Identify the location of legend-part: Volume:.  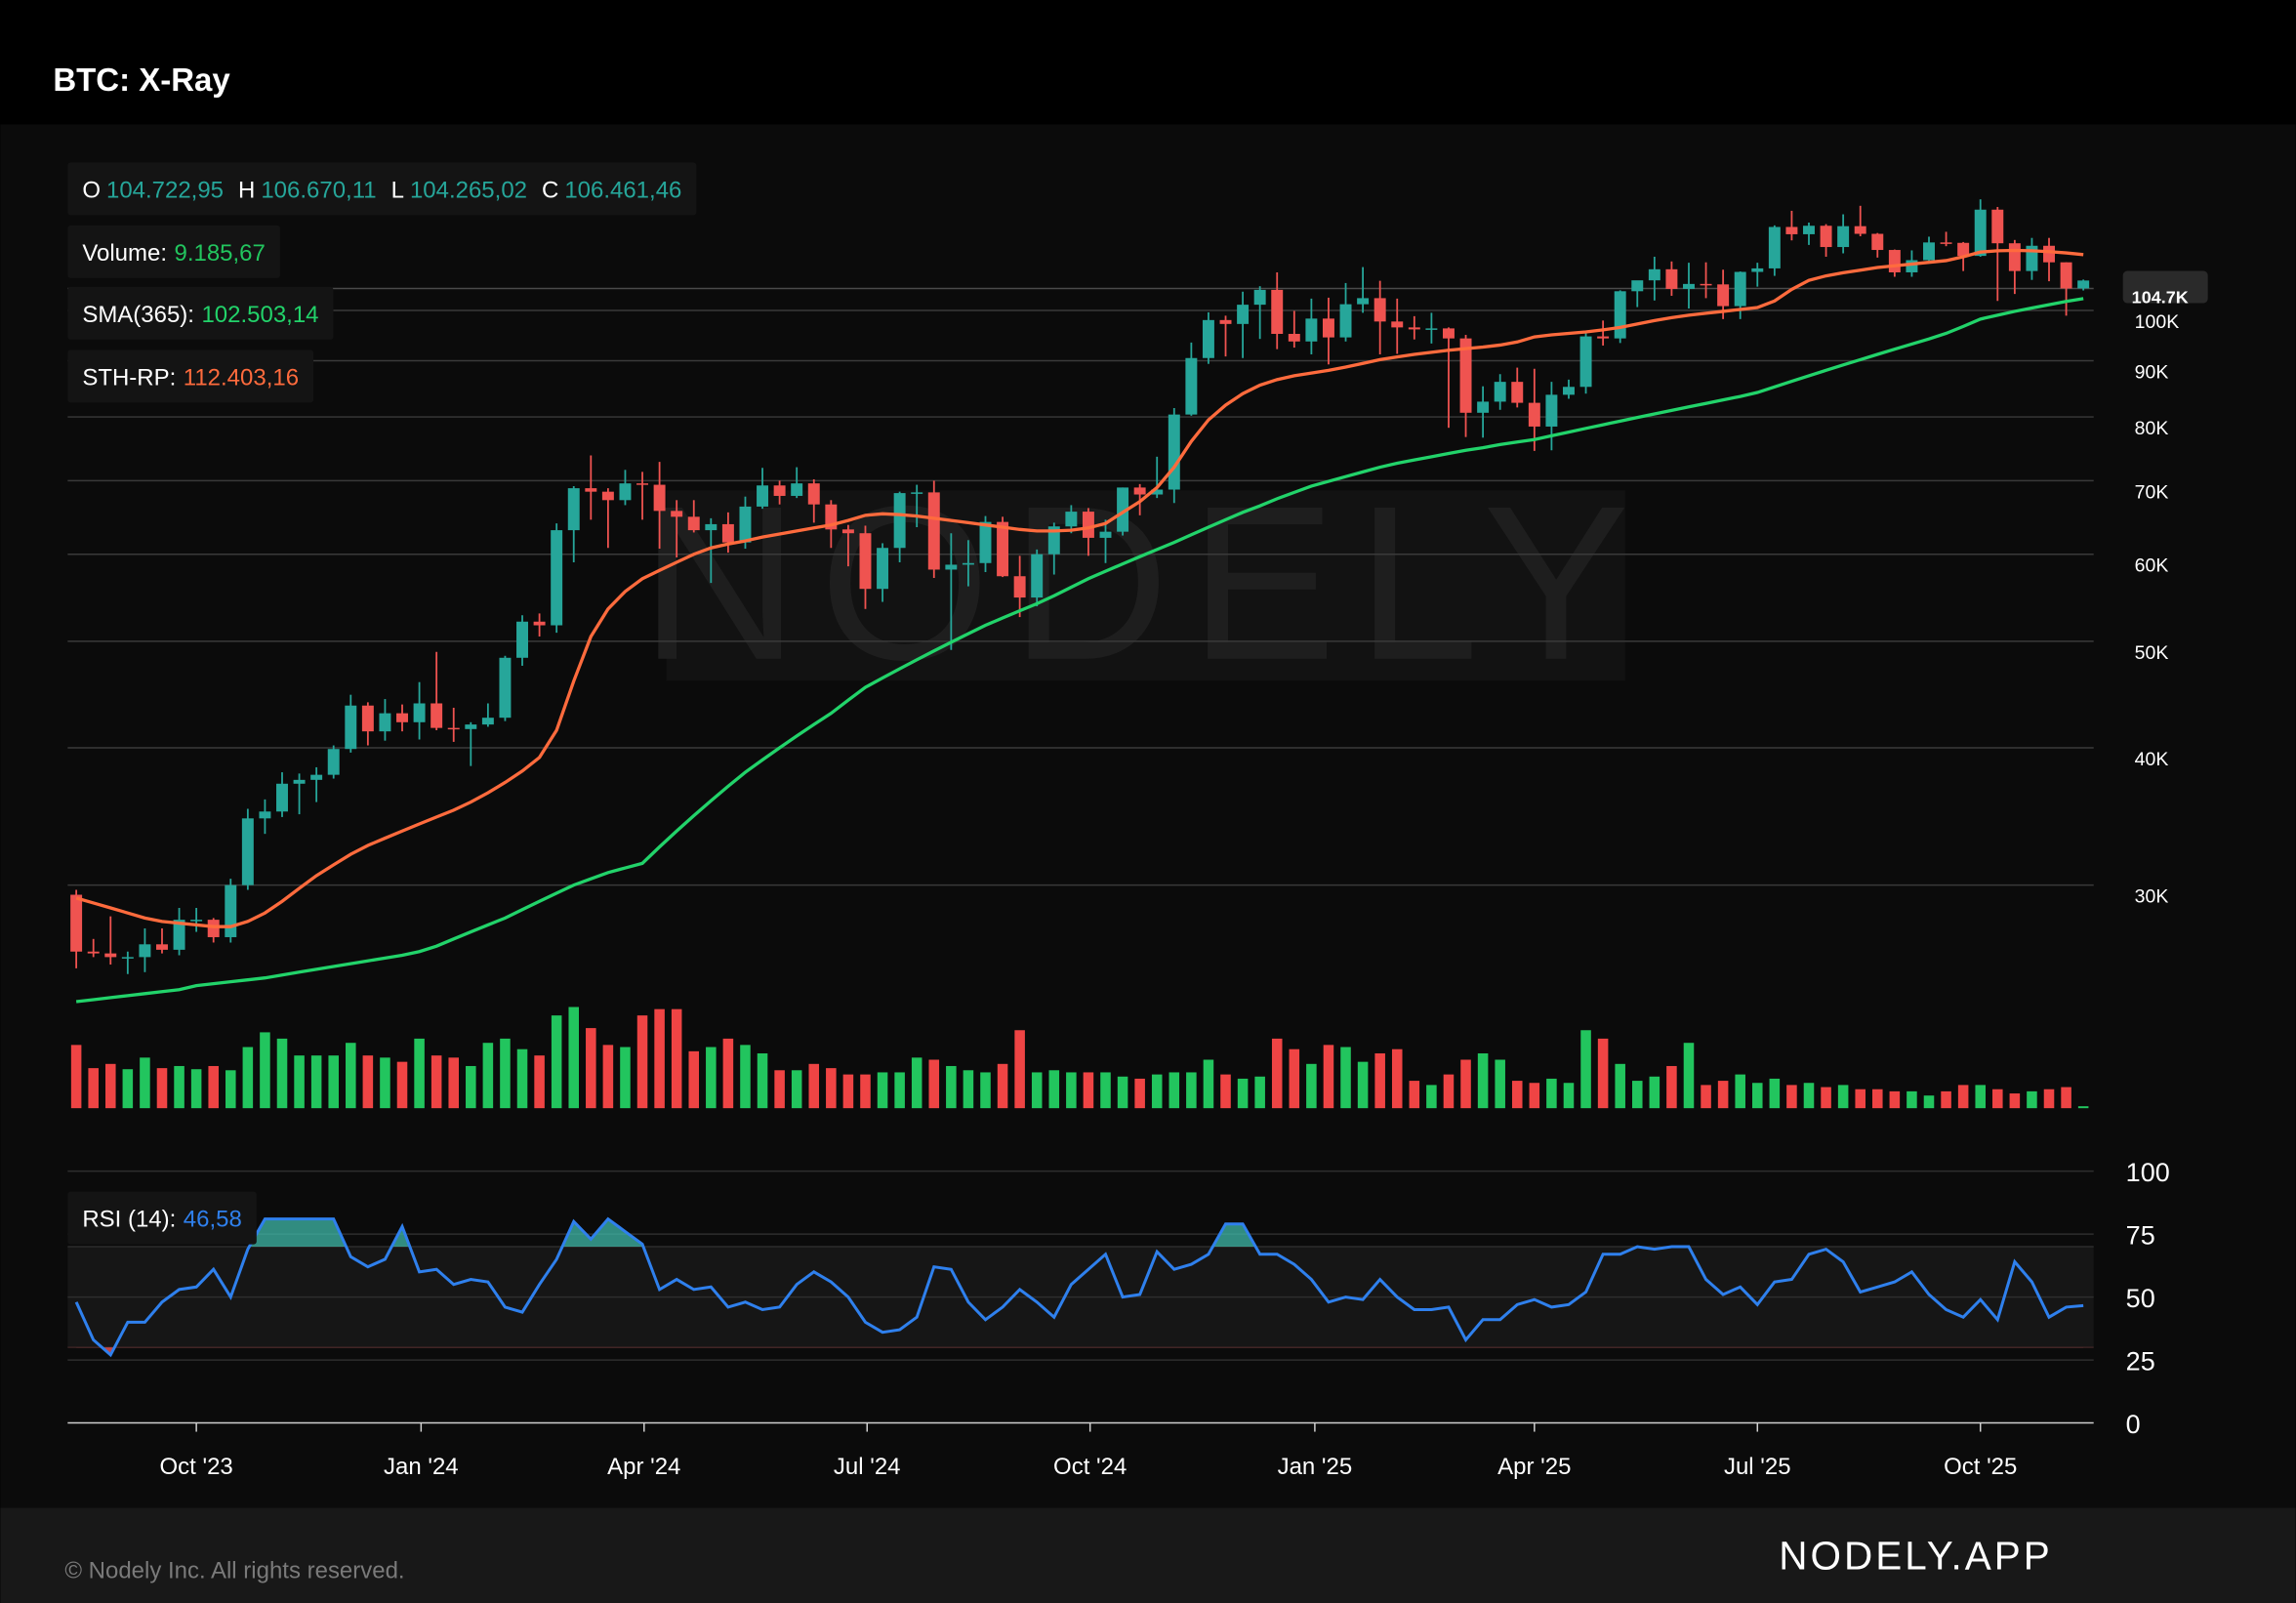
(124, 253).